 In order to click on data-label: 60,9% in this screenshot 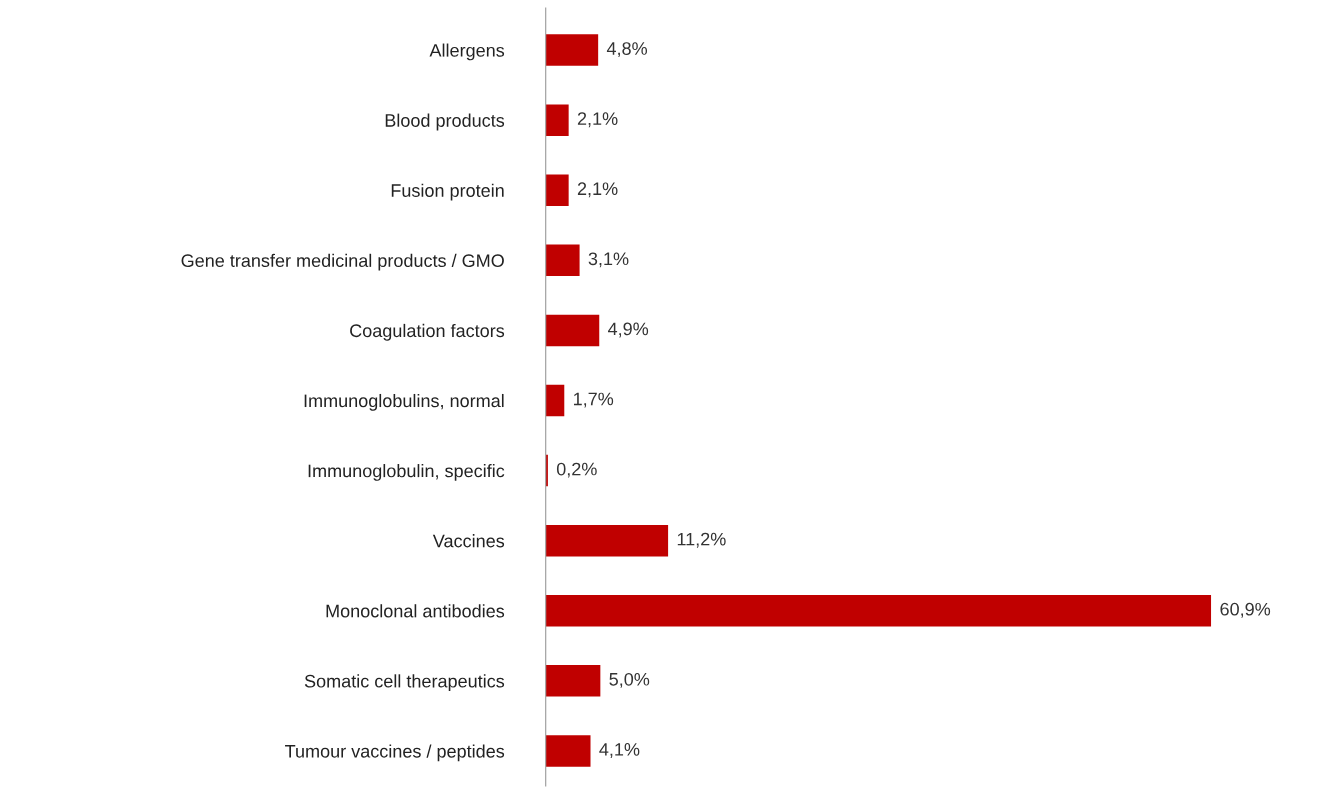, I will do `click(1245, 610)`.